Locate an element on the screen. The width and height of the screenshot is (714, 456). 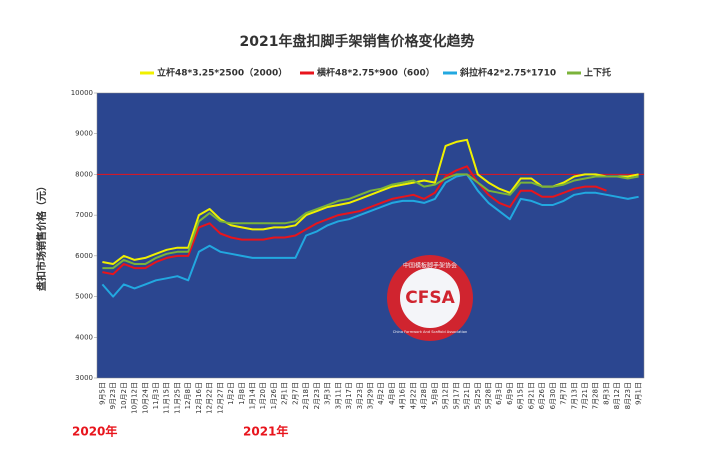
x-tick-label: 1月8日 is located at coordinates (242, 393).